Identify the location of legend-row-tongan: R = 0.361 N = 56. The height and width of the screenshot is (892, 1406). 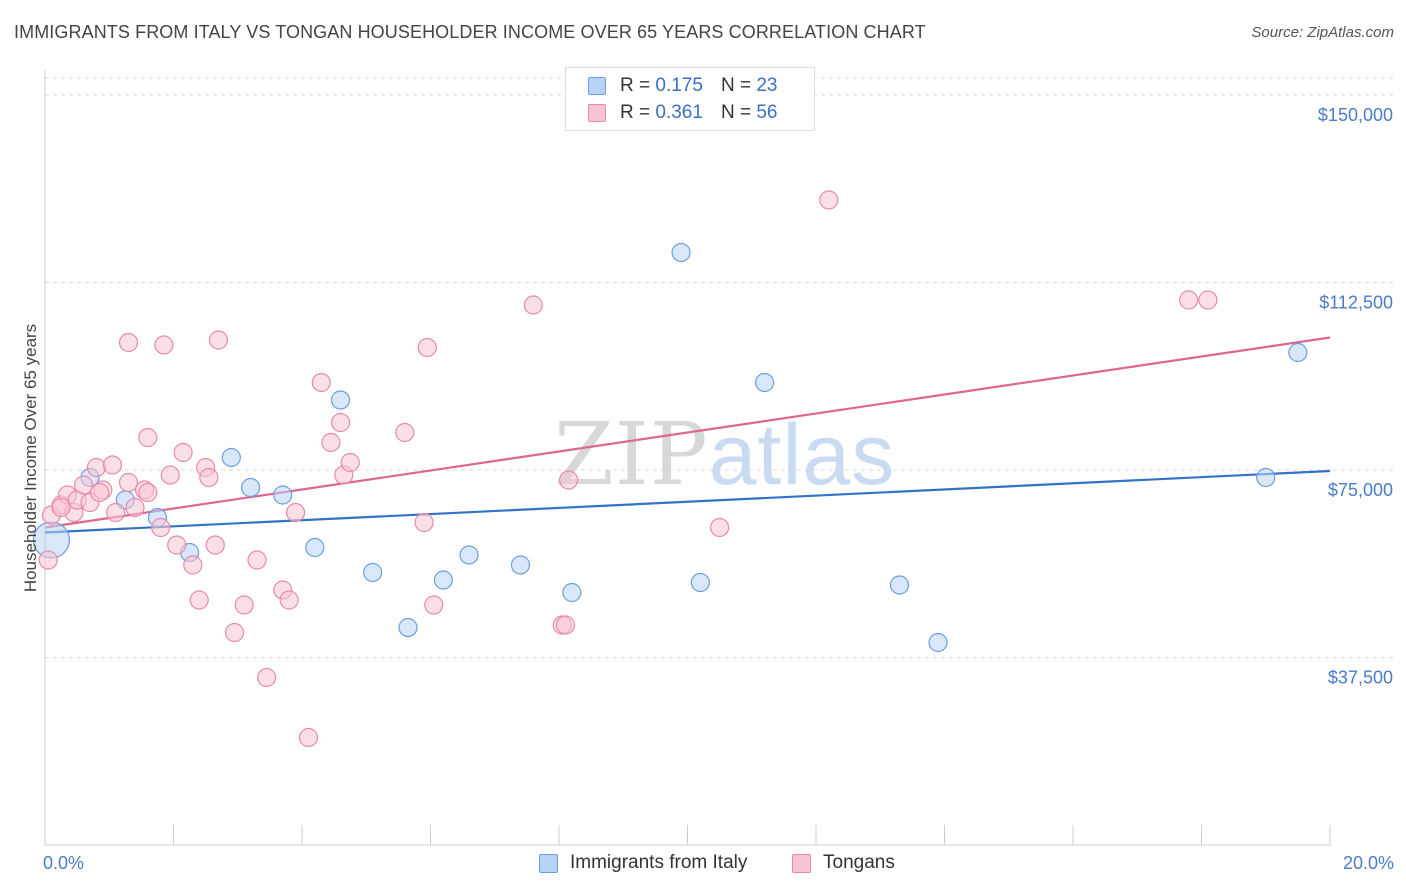
(682, 113).